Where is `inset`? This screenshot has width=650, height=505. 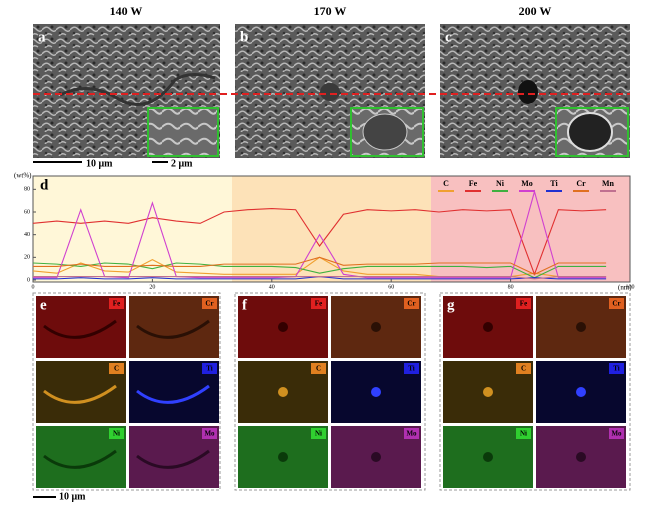 inset is located at coordinates (183, 132).